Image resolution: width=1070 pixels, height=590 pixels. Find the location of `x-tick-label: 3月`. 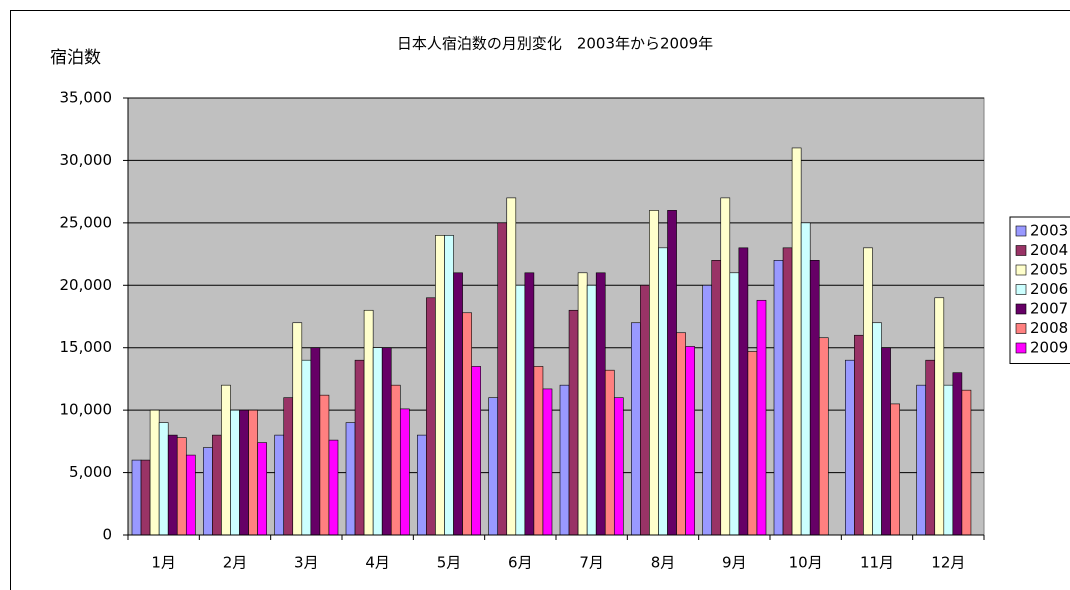

x-tick-label: 3月 is located at coordinates (306, 563).